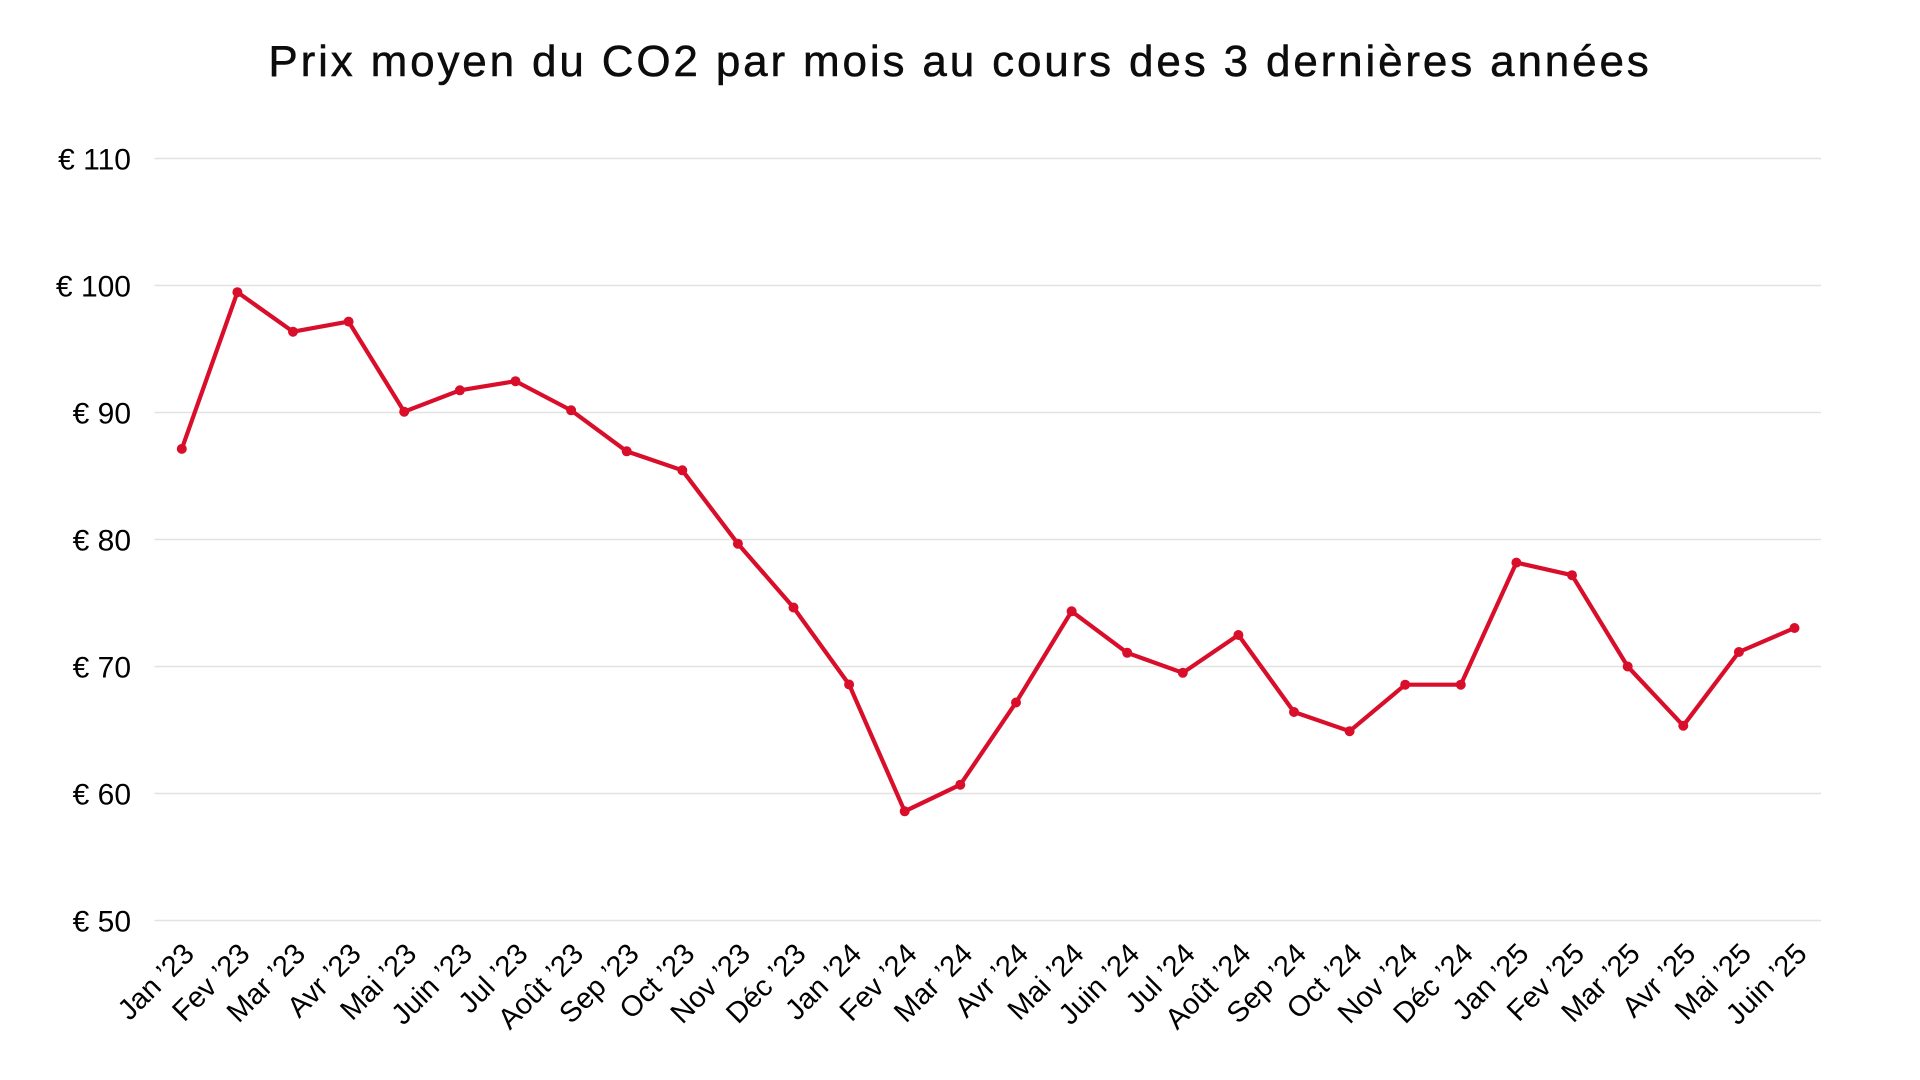  Describe the element at coordinates (102, 540) in the screenshot. I see `svg-text: € 80` at that location.